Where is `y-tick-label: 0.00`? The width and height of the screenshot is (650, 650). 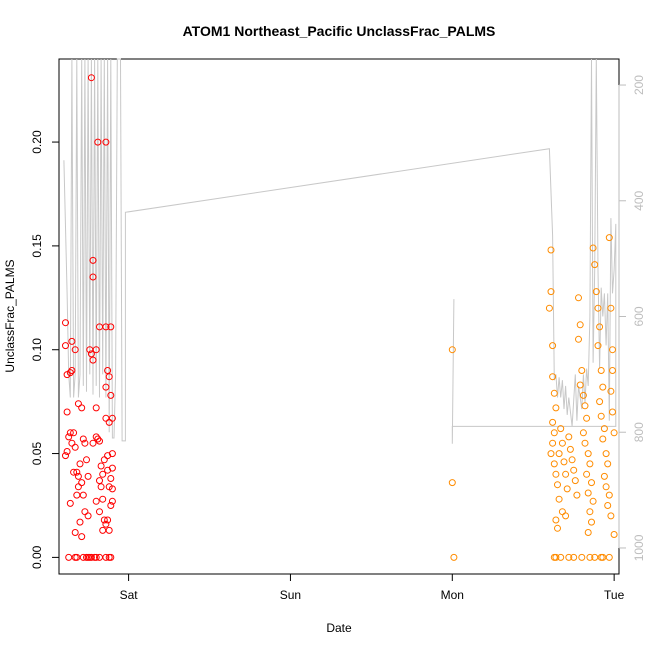
y-tick-label: 0.00 is located at coordinates (37, 557).